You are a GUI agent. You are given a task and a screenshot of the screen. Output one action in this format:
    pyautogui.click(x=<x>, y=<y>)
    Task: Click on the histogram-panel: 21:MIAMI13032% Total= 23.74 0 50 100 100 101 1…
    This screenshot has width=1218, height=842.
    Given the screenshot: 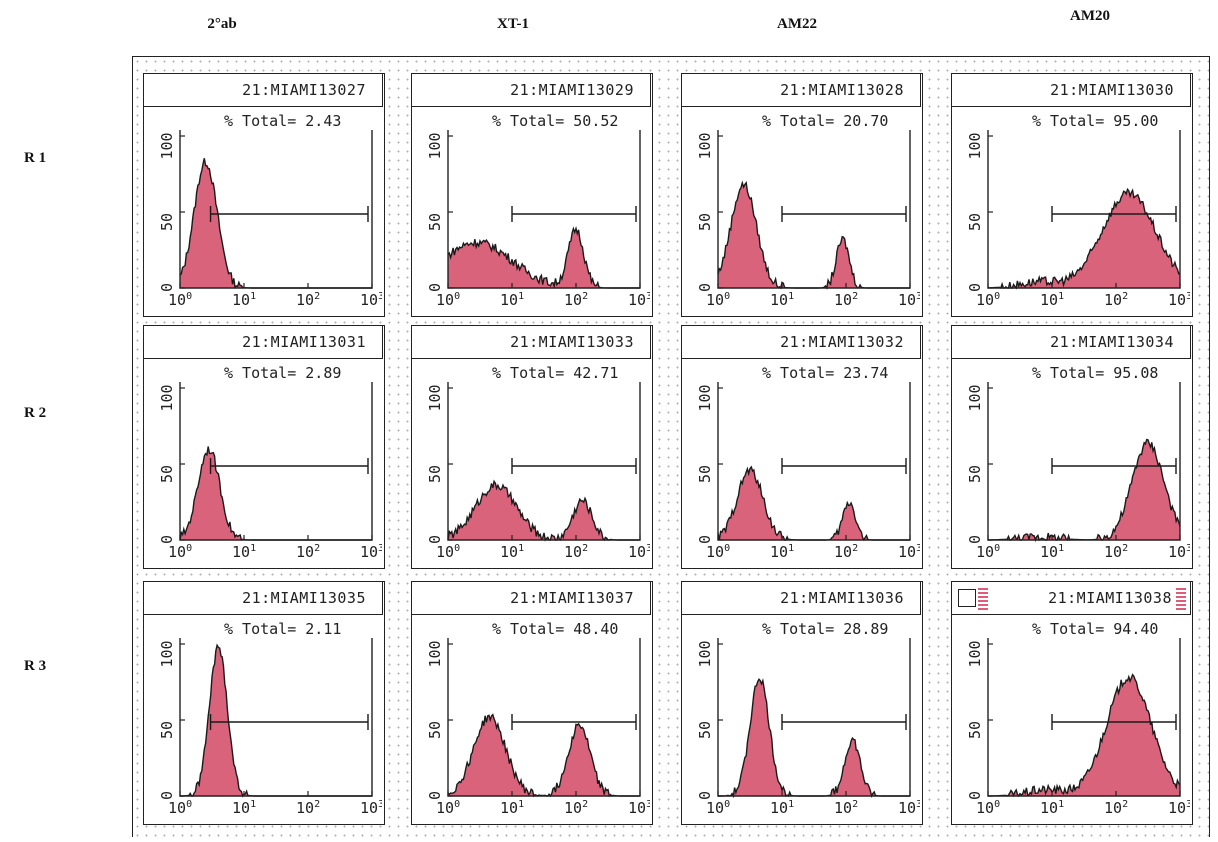 What is the action you would take?
    pyautogui.click(x=802, y=447)
    